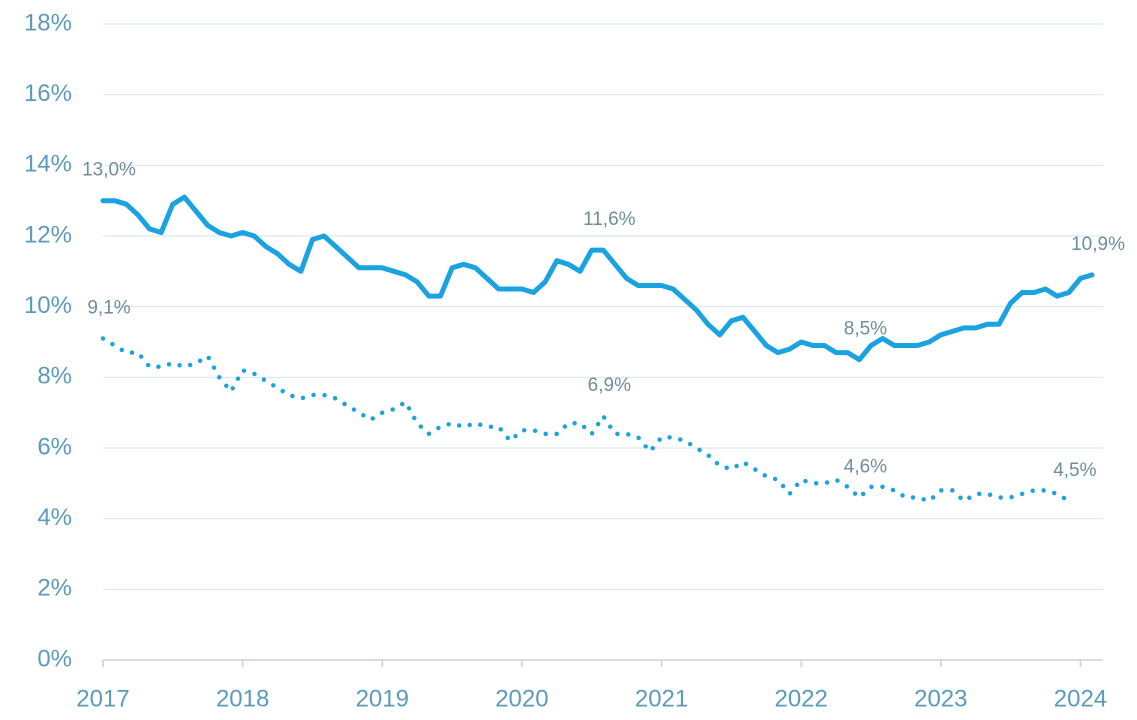 The image size is (1137, 720). I want to click on data-label: 4,6%, so click(865, 466).